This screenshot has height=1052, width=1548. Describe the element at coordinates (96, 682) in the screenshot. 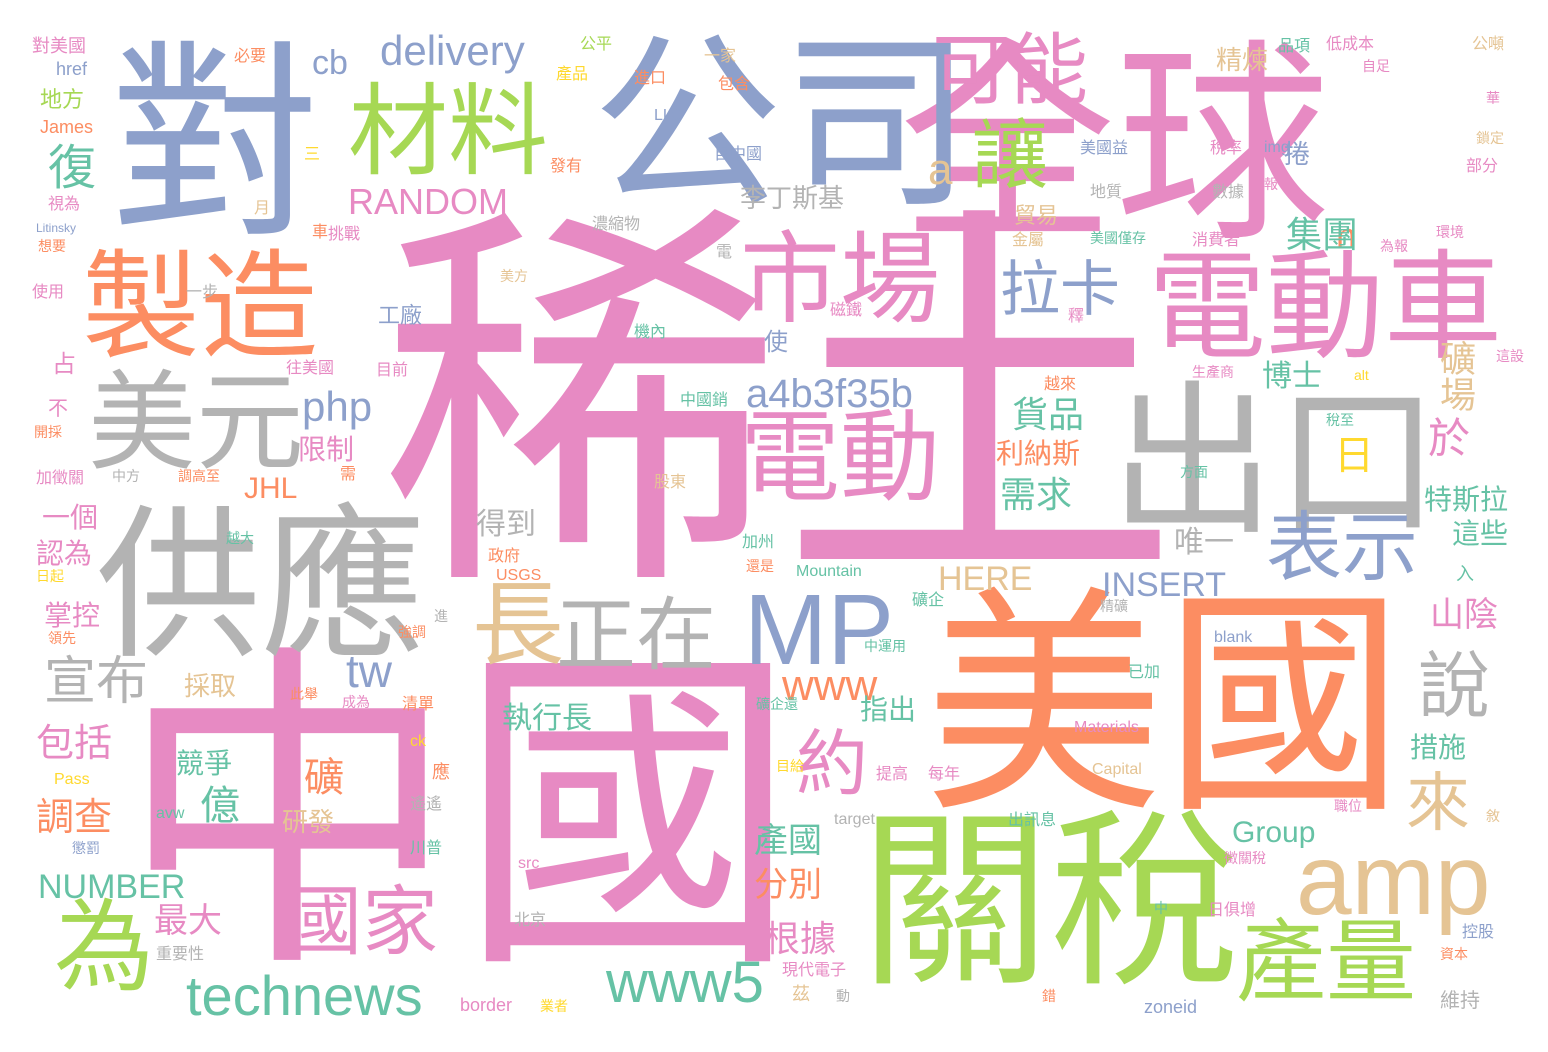

I see `word: 宣布` at that location.